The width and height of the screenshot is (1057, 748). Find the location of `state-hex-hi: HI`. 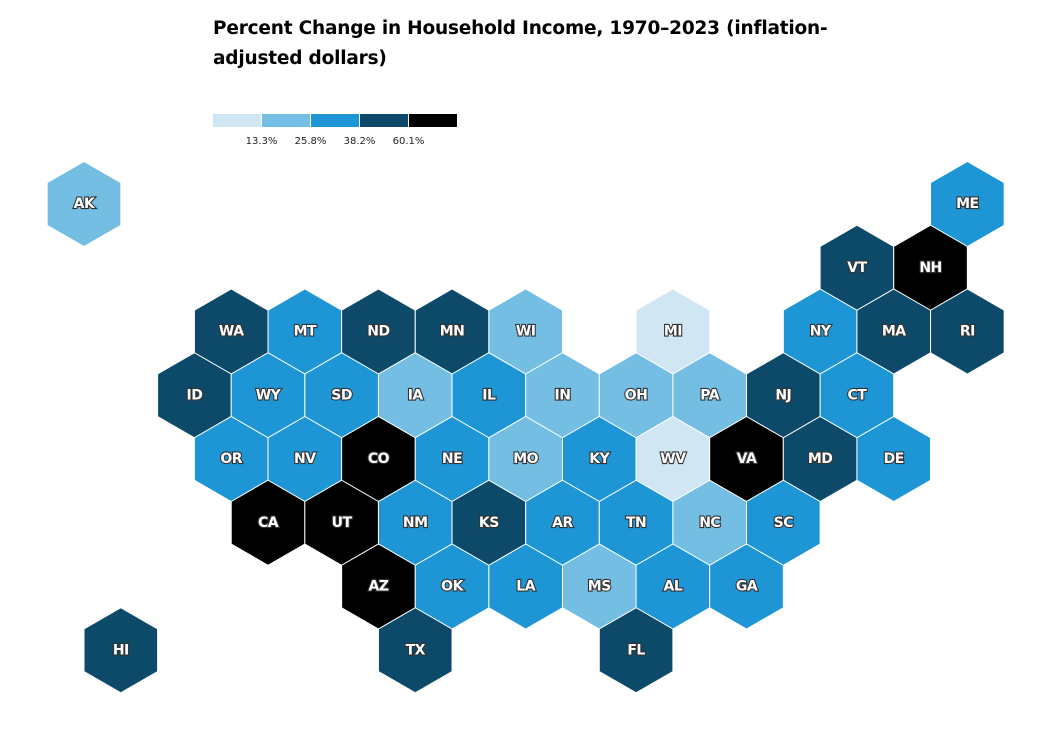

state-hex-hi: HI is located at coordinates (121, 650).